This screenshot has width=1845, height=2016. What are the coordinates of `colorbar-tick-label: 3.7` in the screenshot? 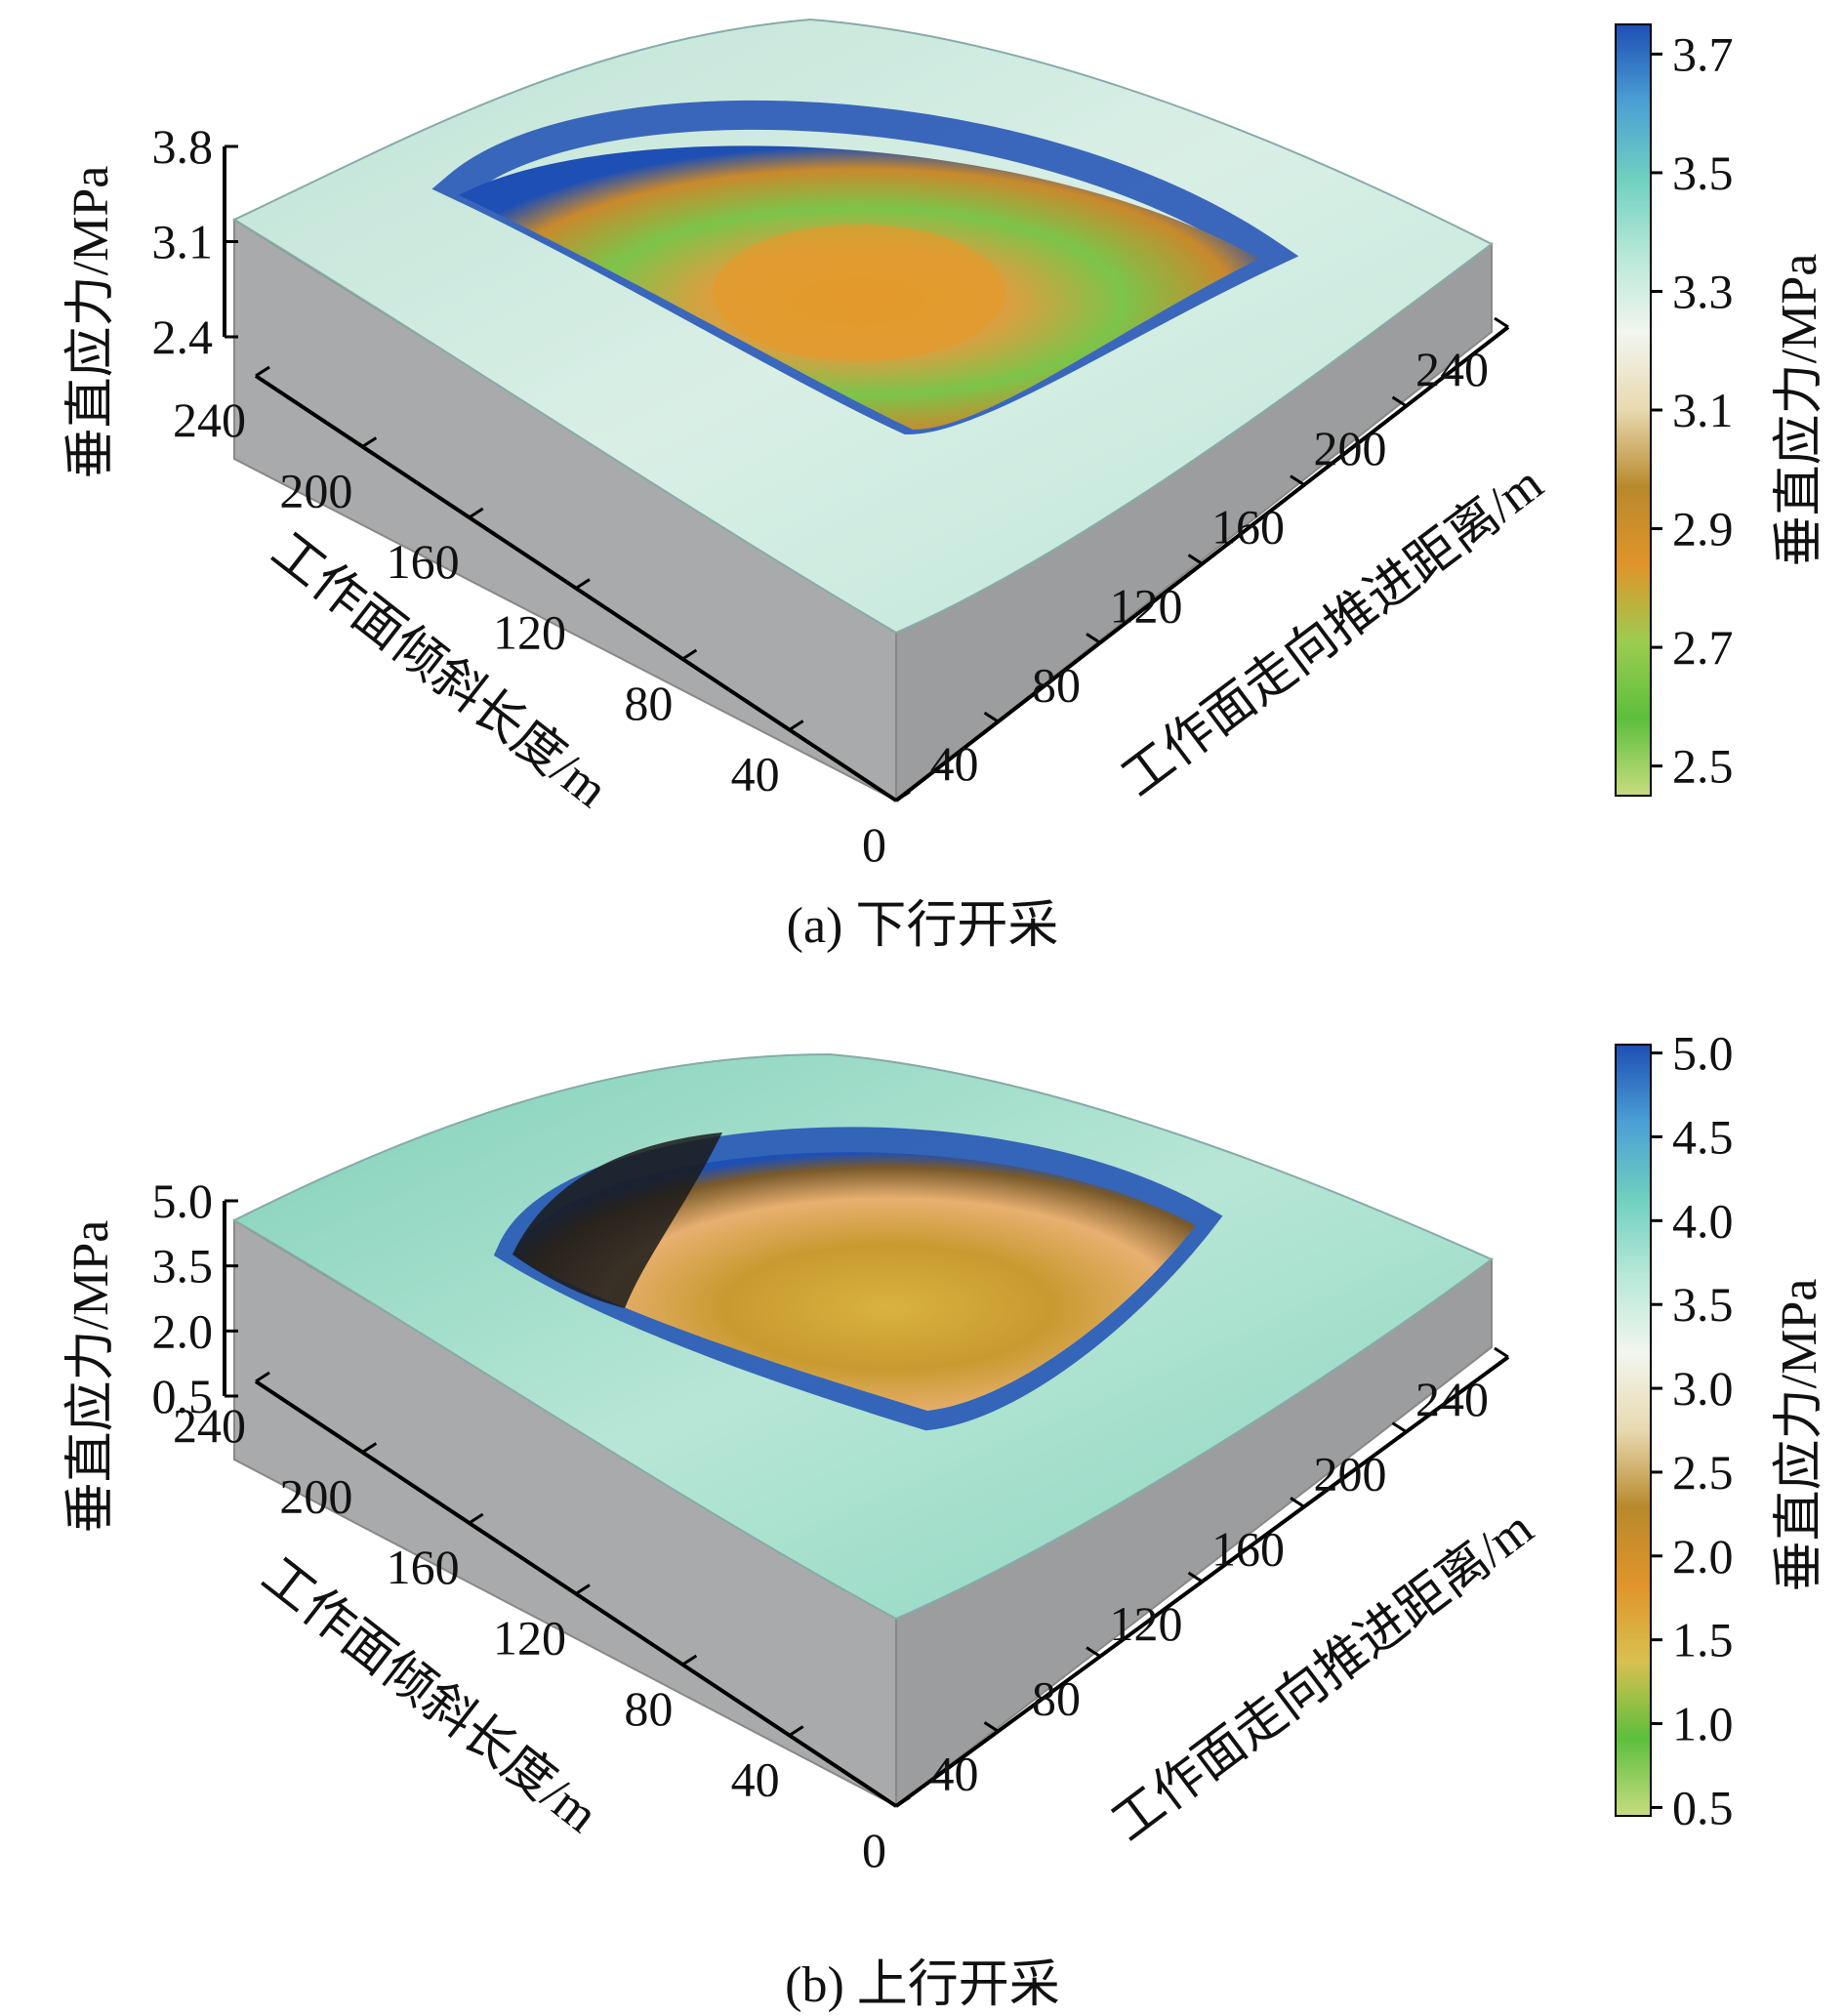 It's located at (1703, 53).